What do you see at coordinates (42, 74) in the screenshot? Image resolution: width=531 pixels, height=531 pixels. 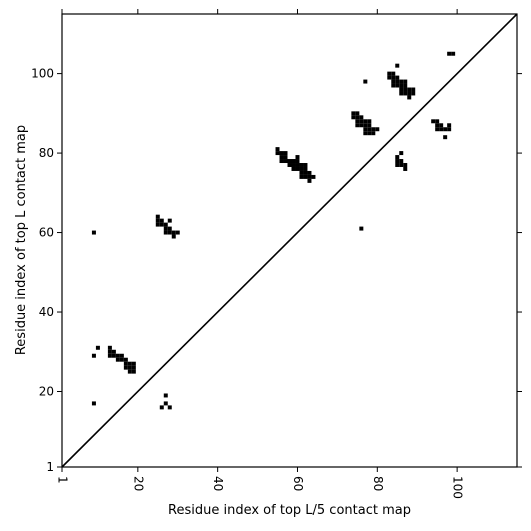 I see `y-tick-label: 100` at bounding box center [42, 74].